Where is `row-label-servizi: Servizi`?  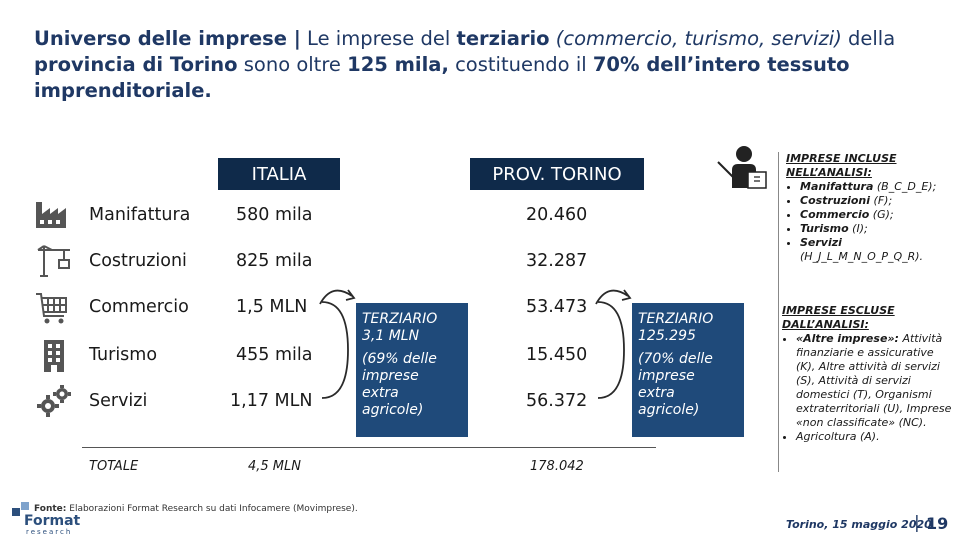 row-label-servizi: Servizi is located at coordinates (118, 401).